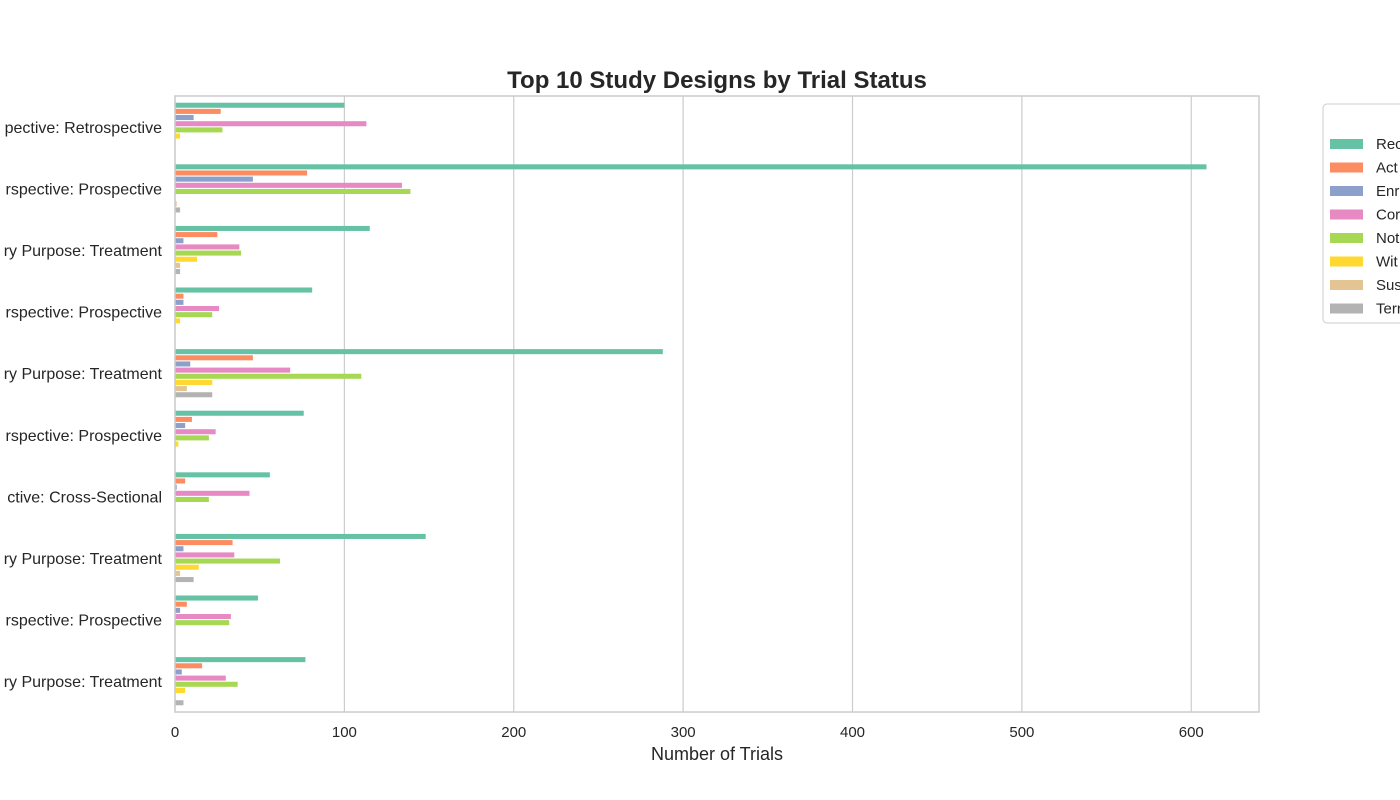  Describe the element at coordinates (1388, 238) in the screenshot. I see `legend-entry: Not` at that location.